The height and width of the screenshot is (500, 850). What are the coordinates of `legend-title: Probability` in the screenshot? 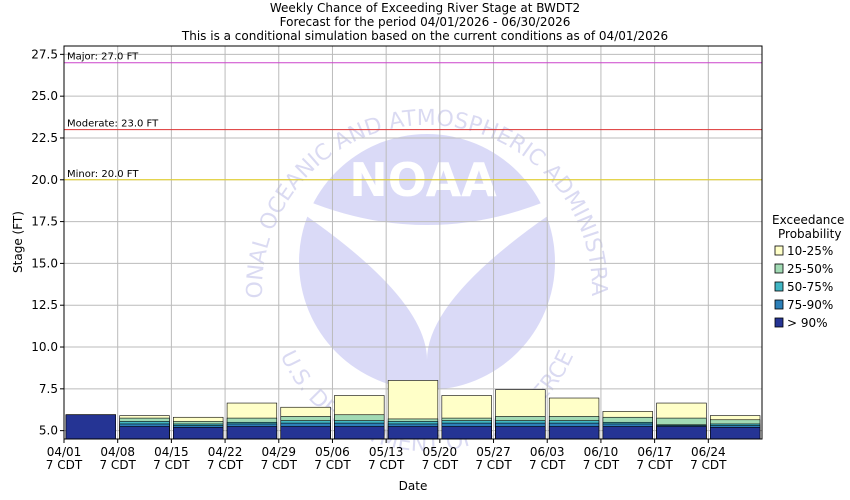 It's located at (809, 234).